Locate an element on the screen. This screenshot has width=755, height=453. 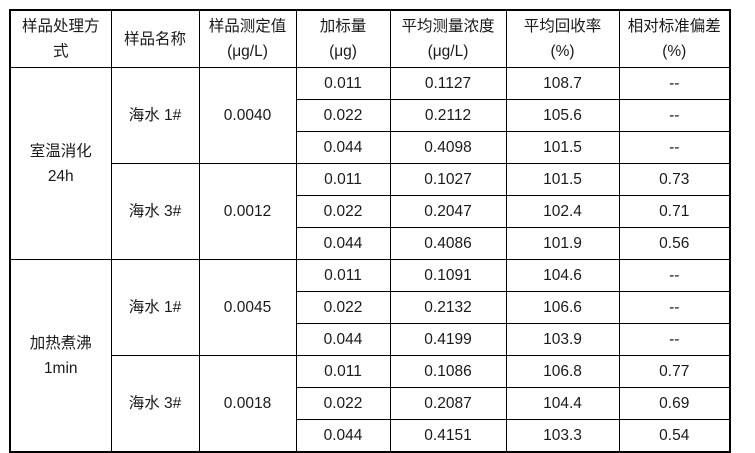
treatment-line: 1min is located at coordinates (60, 368).